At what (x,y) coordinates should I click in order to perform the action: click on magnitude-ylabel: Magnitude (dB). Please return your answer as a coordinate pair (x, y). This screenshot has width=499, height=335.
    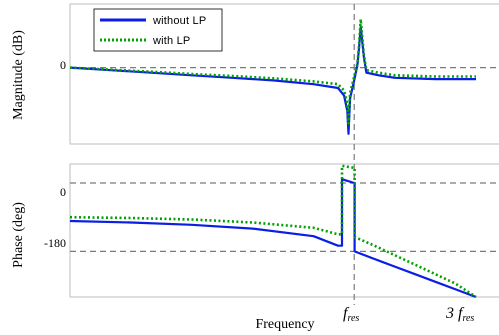
    Looking at the image, I should click on (18, 75).